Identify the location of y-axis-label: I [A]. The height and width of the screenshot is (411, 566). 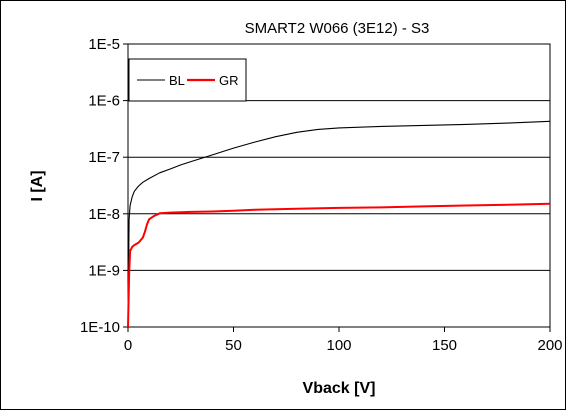
(37, 185).